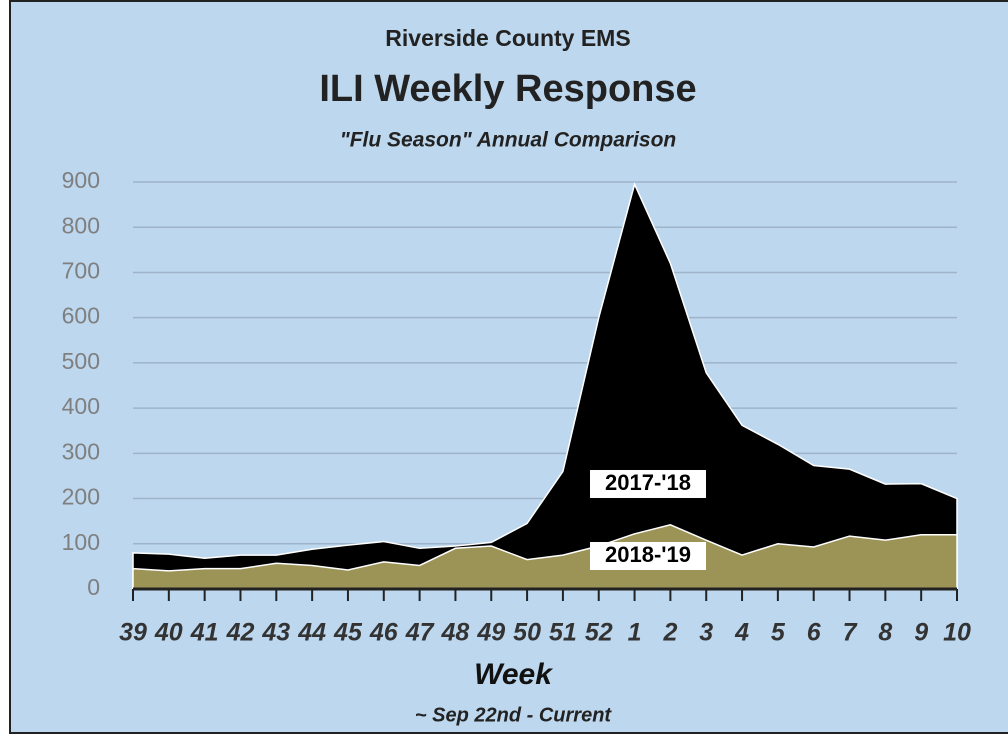 The height and width of the screenshot is (739, 1008). Describe the element at coordinates (669, 633) in the screenshot. I see `x-tick-label: 2` at that location.